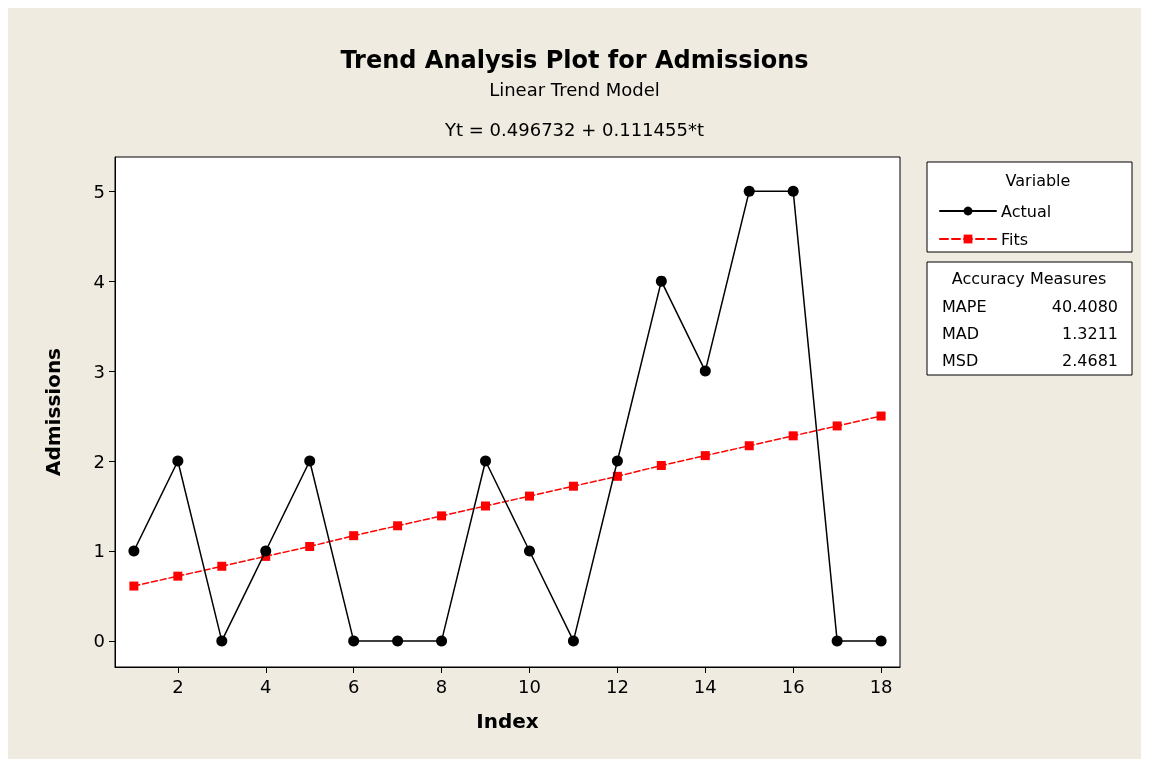  What do you see at coordinates (266, 686) in the screenshot?
I see `x-tick-label: 4` at bounding box center [266, 686].